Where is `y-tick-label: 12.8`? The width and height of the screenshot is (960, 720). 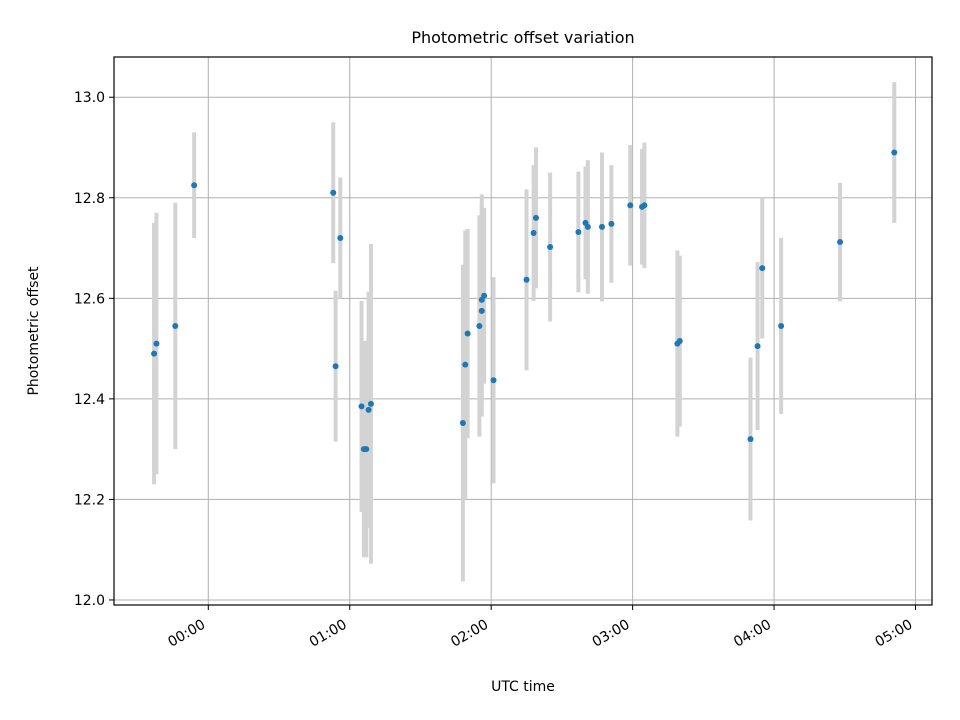 y-tick-label: 12.8 is located at coordinates (89, 199).